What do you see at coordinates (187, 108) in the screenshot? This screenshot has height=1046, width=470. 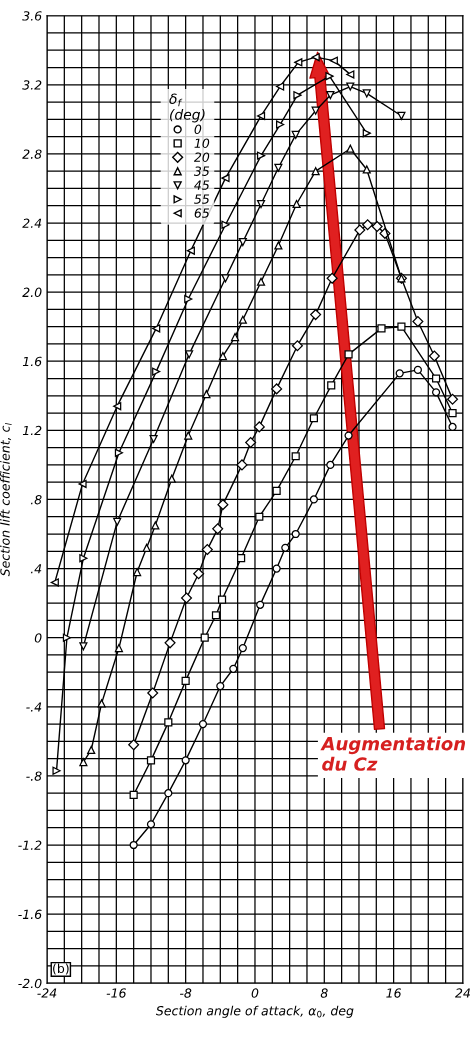 I see `legend-title: δ$_{f}$ (deg)` at bounding box center [187, 108].